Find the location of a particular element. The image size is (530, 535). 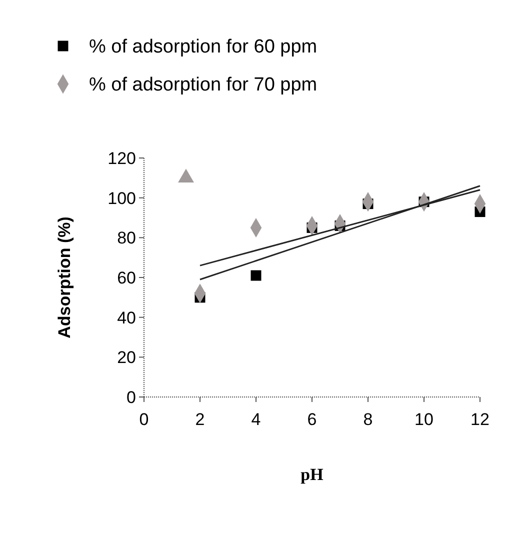

legend-label: % of adsorption for 60 ppm is located at coordinates (203, 47).